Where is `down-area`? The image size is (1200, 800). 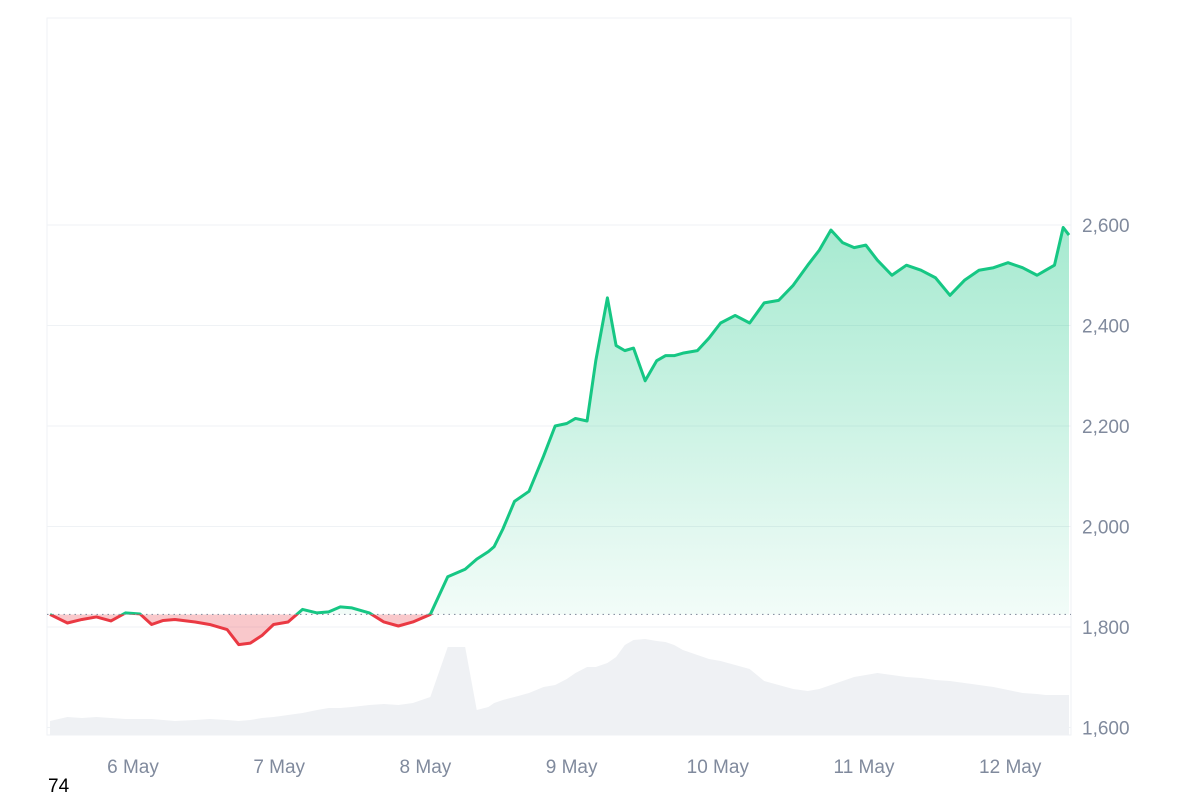 down-area is located at coordinates (559, 629).